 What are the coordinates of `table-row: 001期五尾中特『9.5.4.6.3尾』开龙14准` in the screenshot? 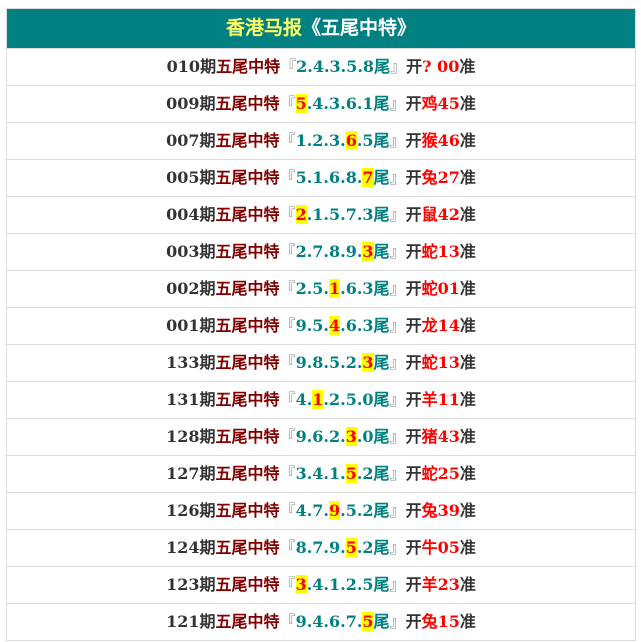 It's located at (321, 325).